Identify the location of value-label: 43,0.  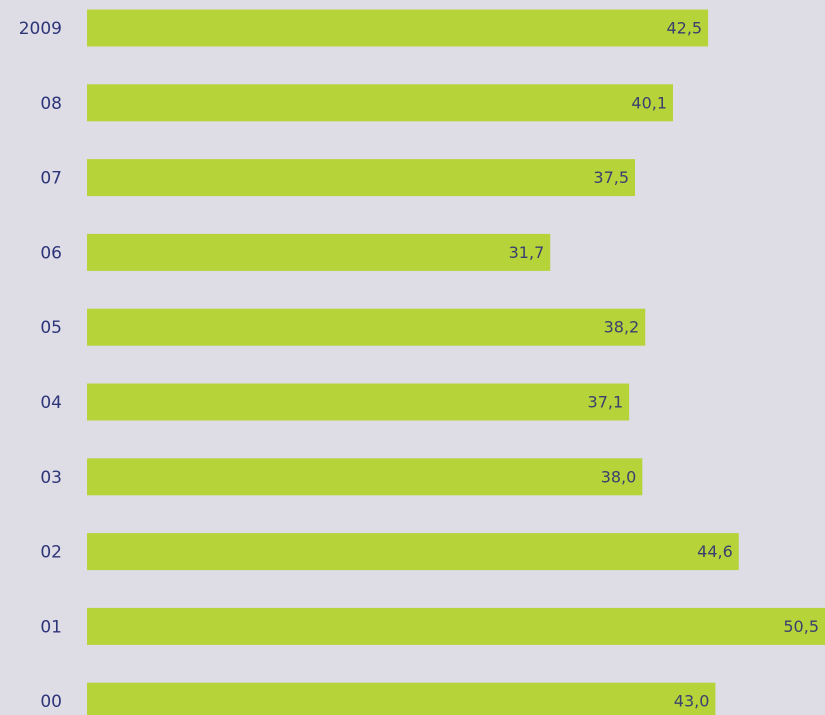
(692, 701).